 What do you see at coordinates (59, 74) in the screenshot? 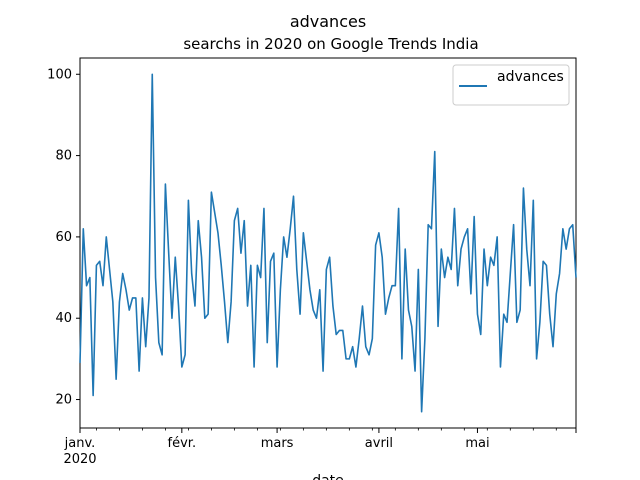
I see `y-tick-label: 100` at bounding box center [59, 74].